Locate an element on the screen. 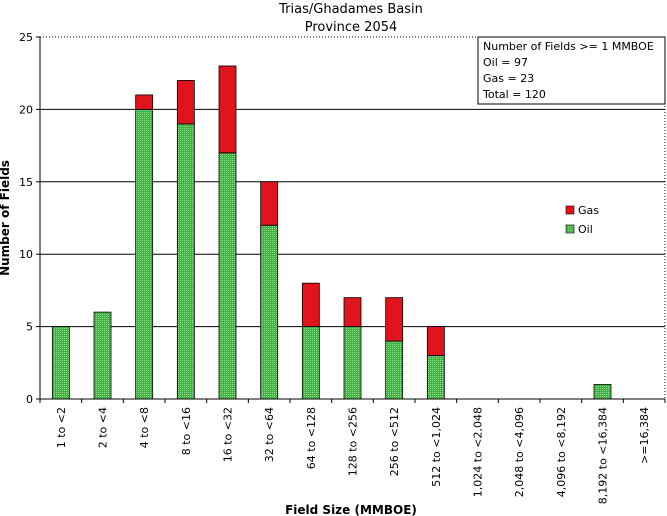 The width and height of the screenshot is (667, 516). legend-label-oil: Oil is located at coordinates (585, 229).